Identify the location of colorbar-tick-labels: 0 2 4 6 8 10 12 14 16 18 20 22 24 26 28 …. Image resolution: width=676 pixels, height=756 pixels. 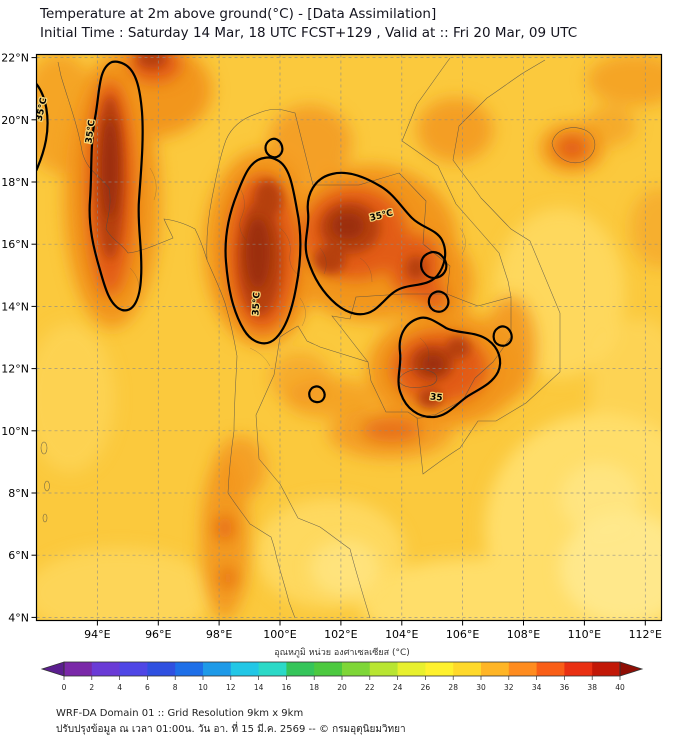
(343, 687).